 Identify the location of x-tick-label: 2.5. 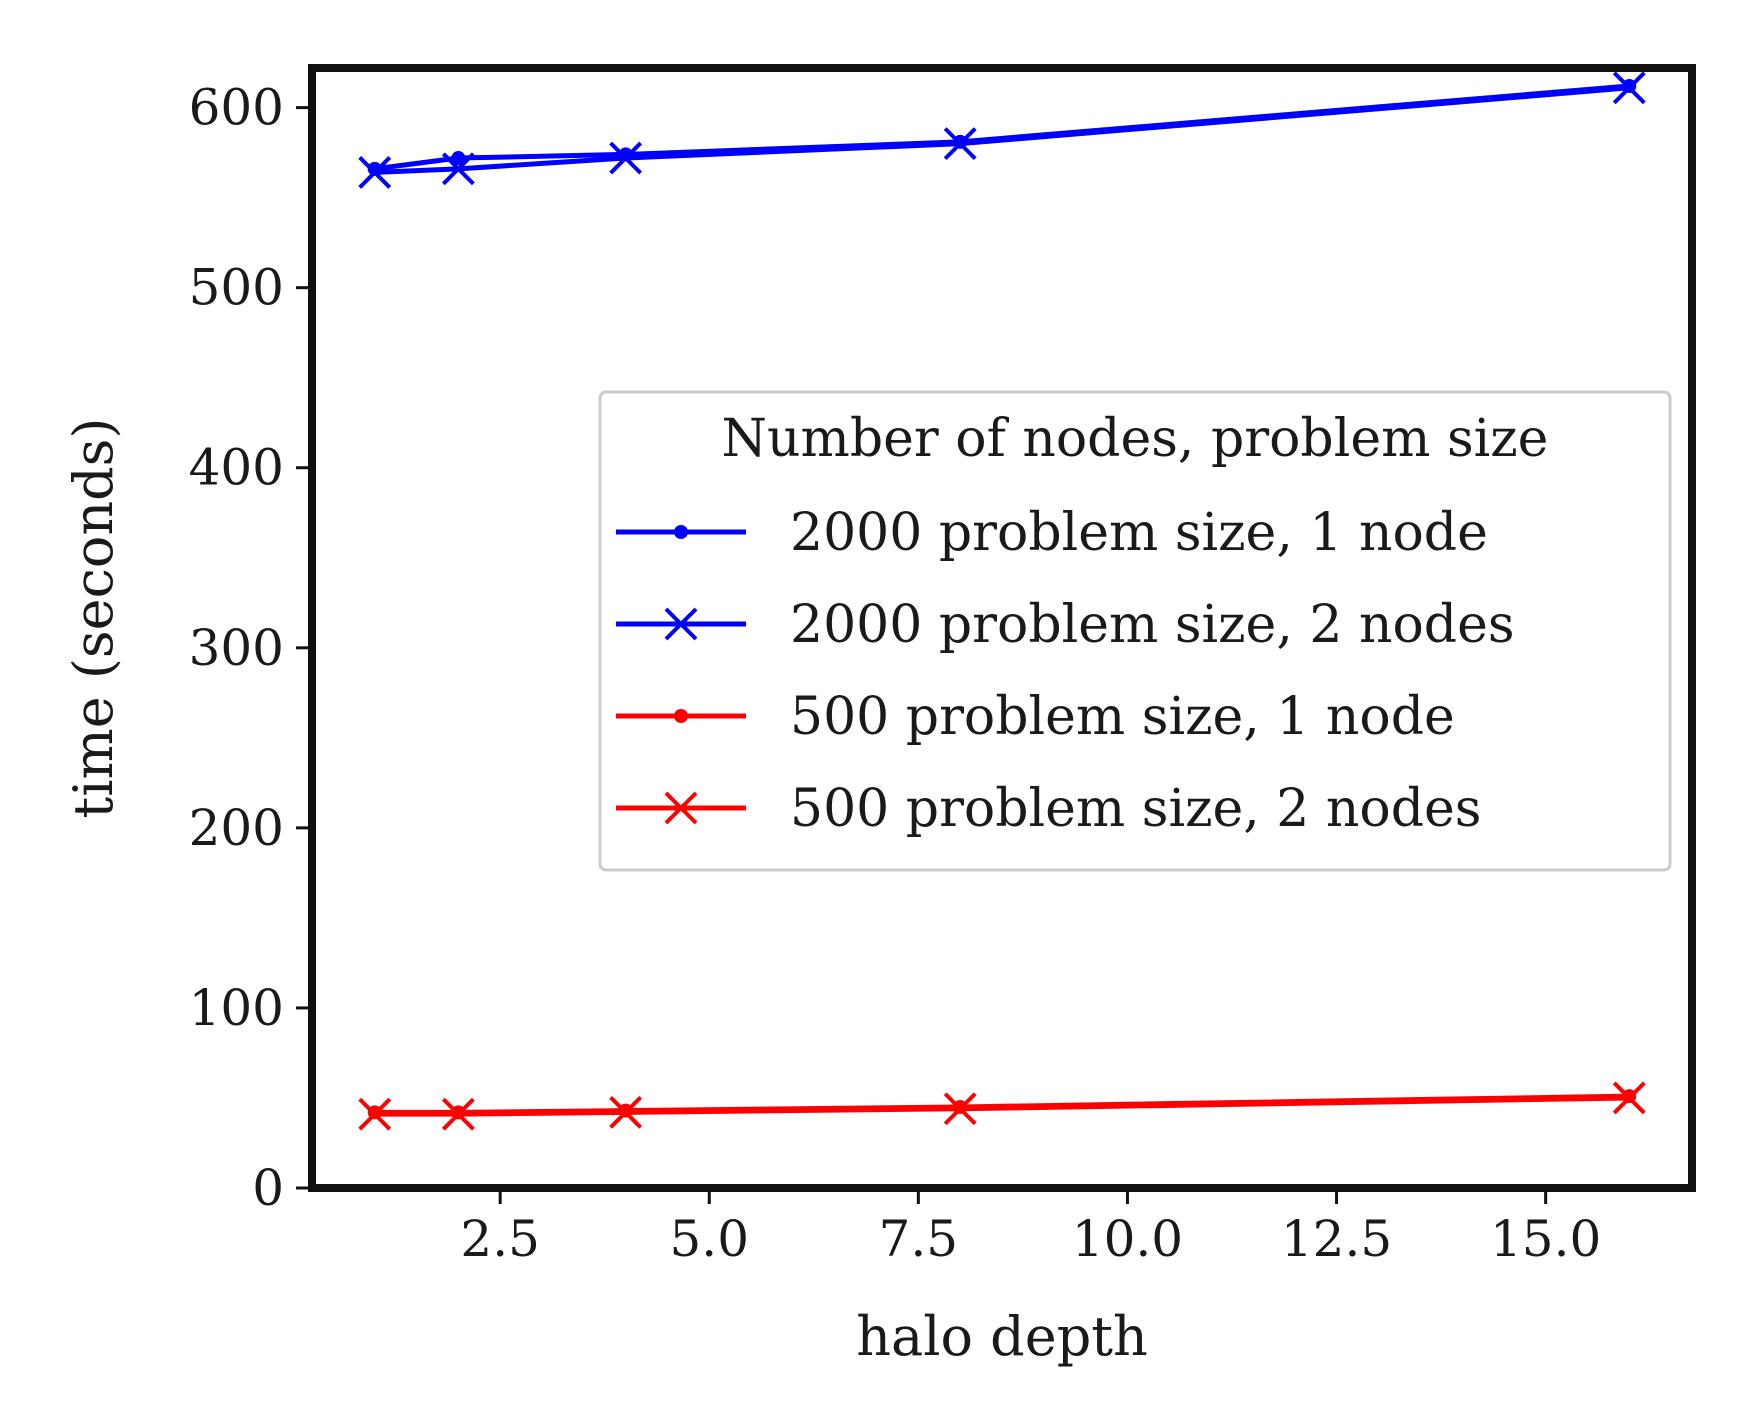
(500, 1239).